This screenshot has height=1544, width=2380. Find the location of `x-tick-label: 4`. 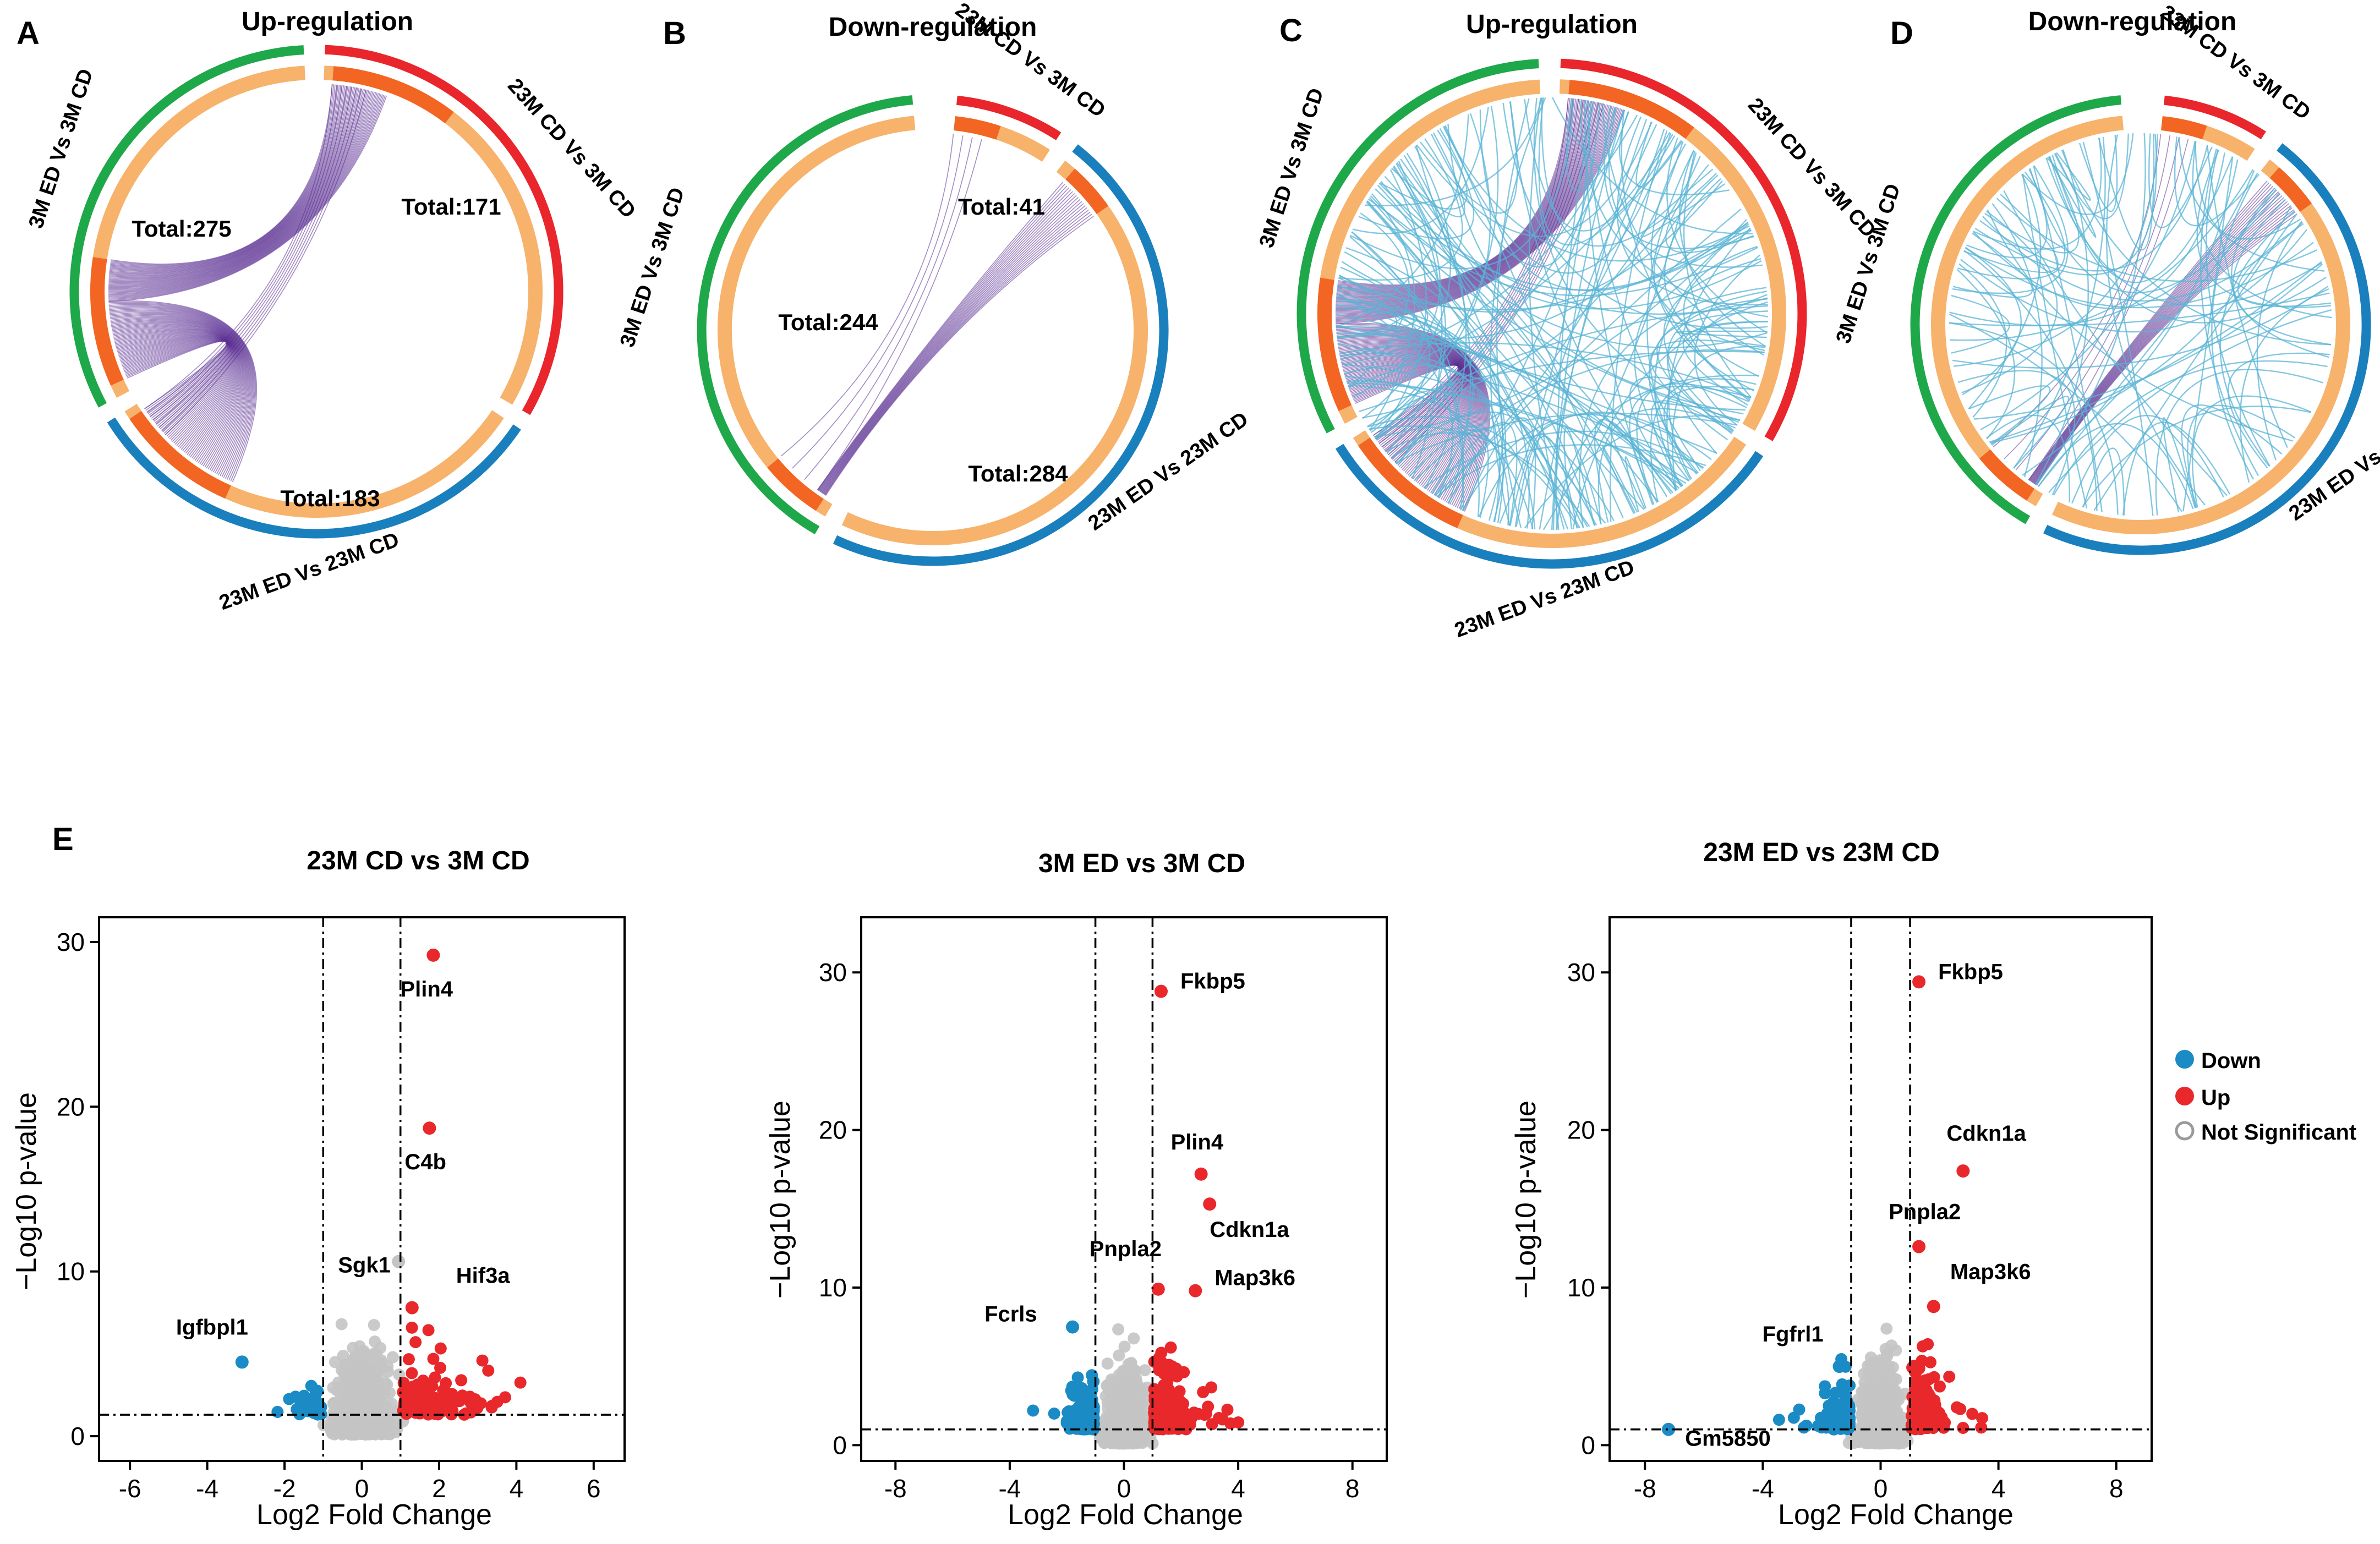

x-tick-label: 4 is located at coordinates (1998, 1488).